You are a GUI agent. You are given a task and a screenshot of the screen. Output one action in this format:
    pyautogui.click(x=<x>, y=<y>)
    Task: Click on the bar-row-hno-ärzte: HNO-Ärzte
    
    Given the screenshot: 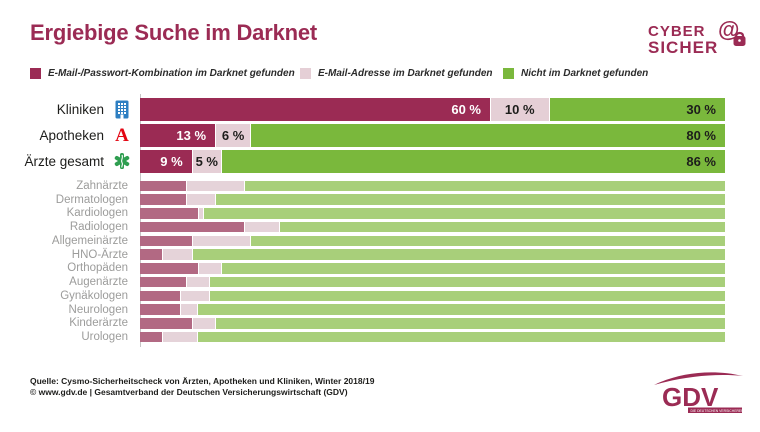 What is the action you would take?
    pyautogui.click(x=362, y=254)
    